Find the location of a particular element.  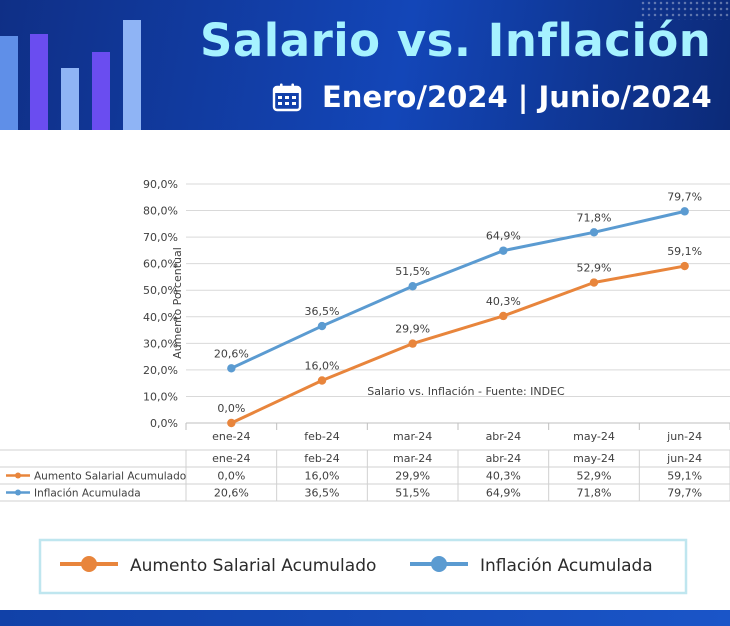

data-label: 40,3% is located at coordinates (503, 301).